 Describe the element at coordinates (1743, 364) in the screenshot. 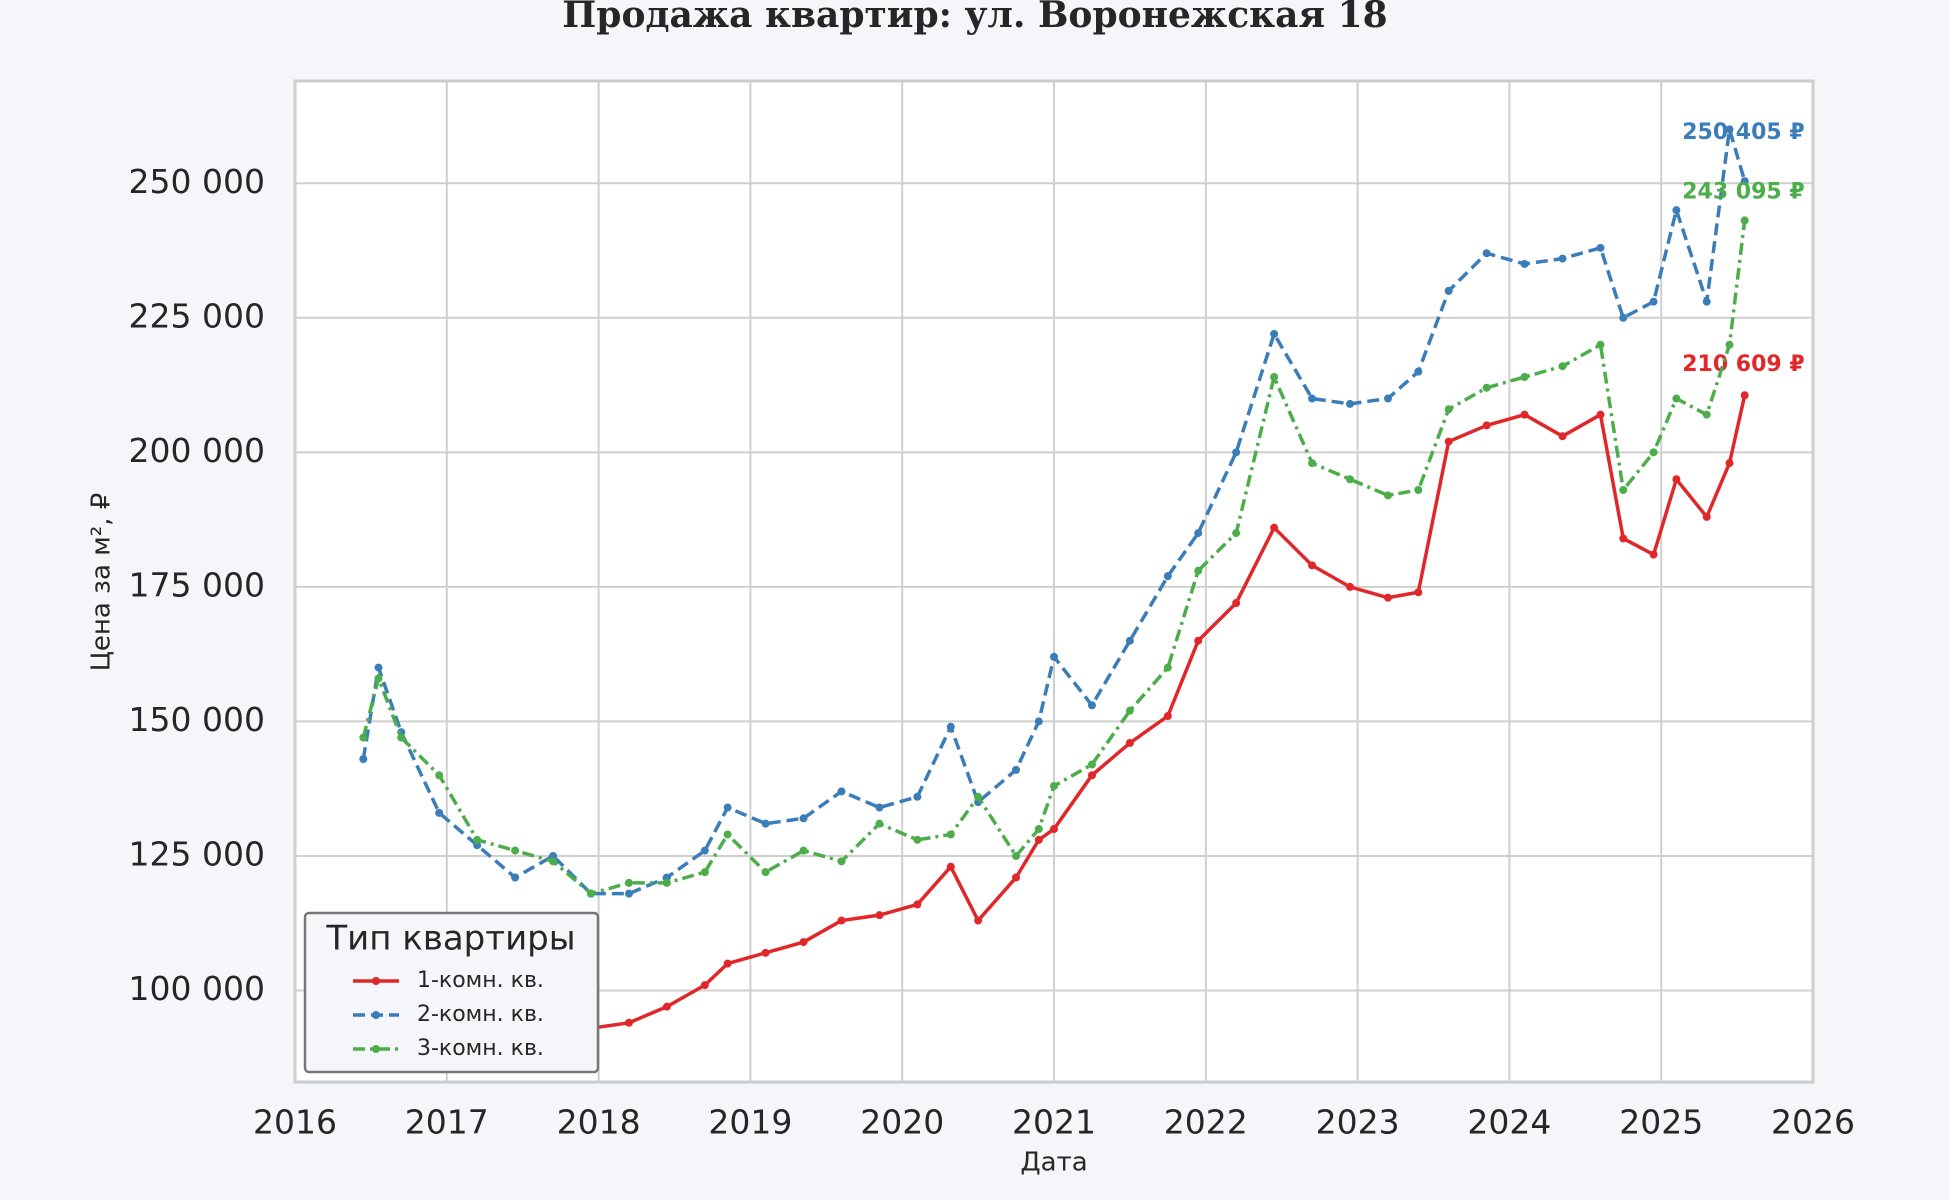

I see `end-label: 210 609 ₽` at that location.